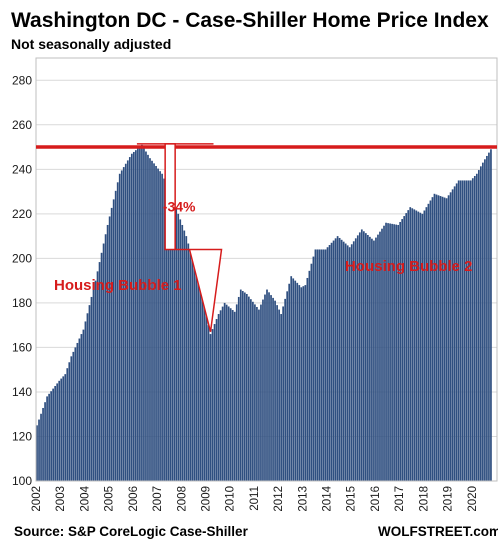 This screenshot has width=498, height=545. Describe the element at coordinates (193, 238) in the screenshot. I see `drop-arrow-shape` at that location.